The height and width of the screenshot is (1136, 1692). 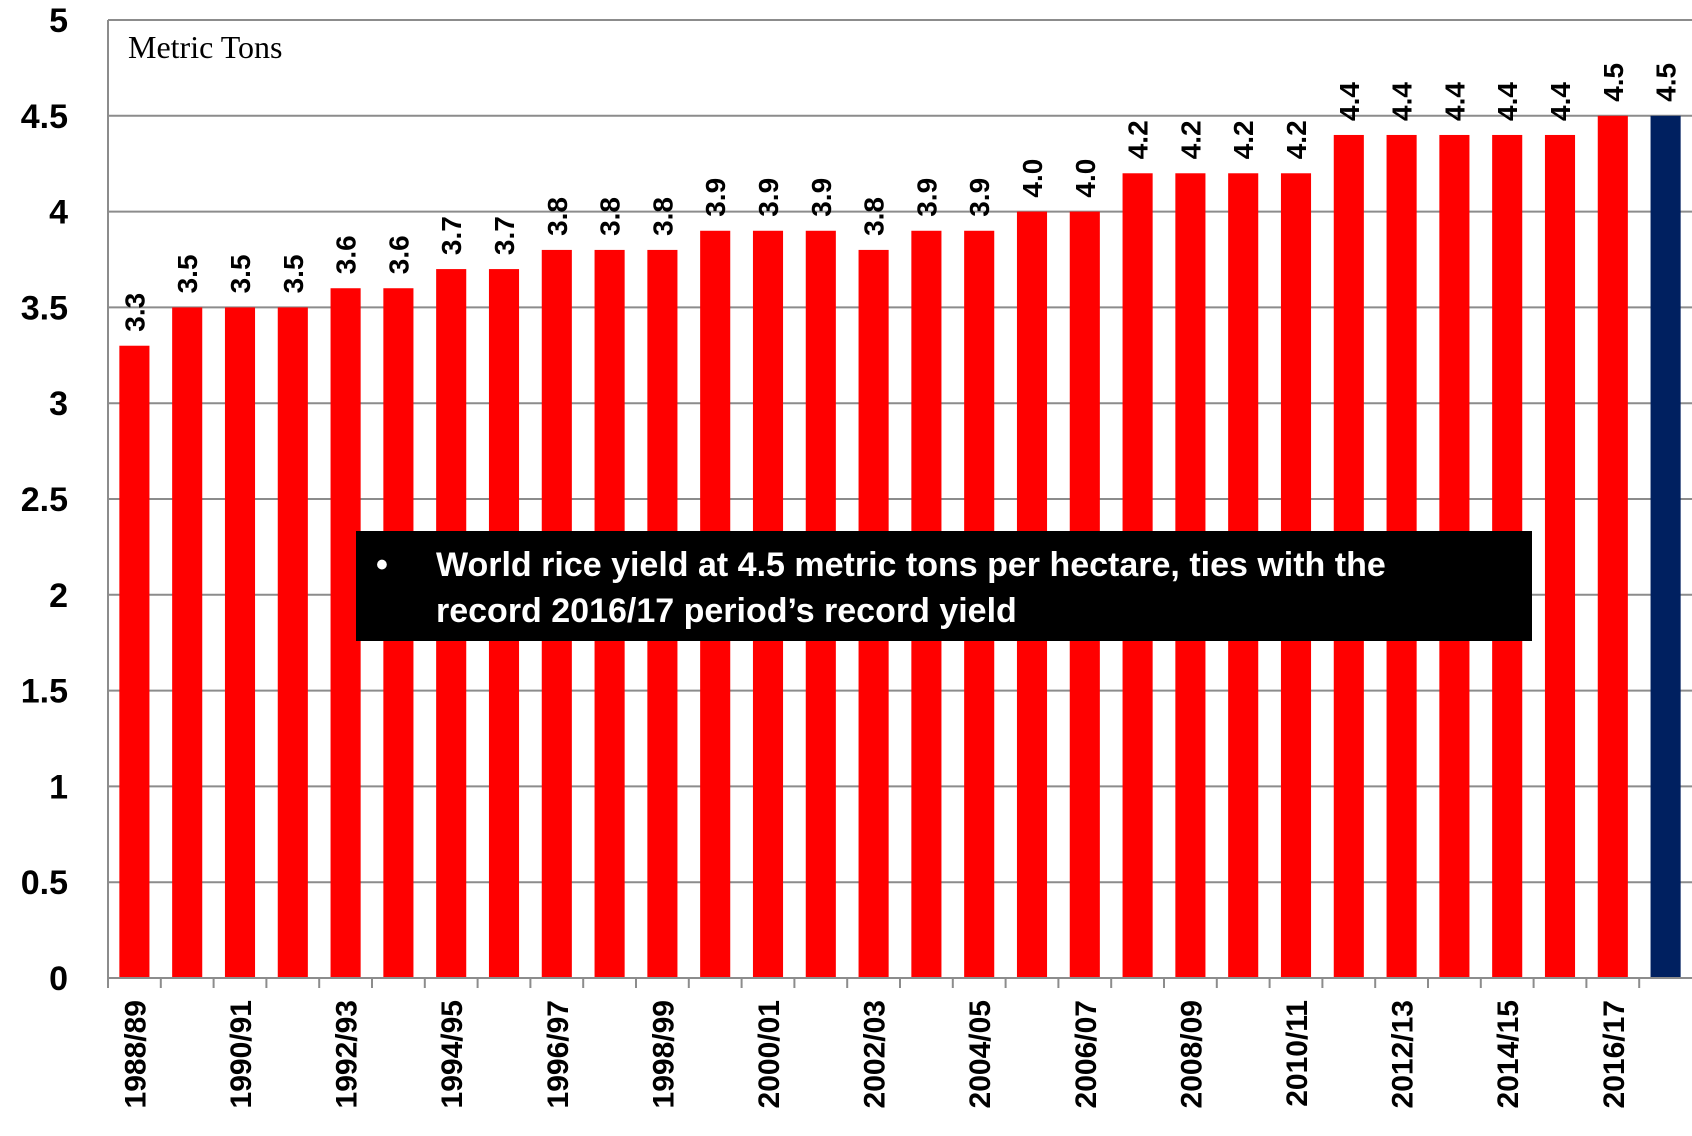 I want to click on y-tick-label: 3, so click(x=58, y=404).